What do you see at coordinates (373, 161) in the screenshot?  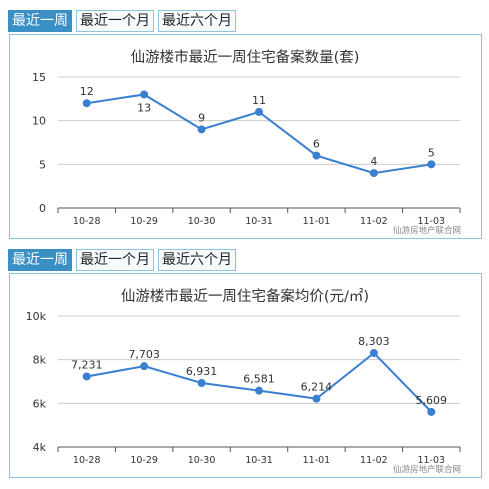 I see `data-label: 4` at bounding box center [373, 161].